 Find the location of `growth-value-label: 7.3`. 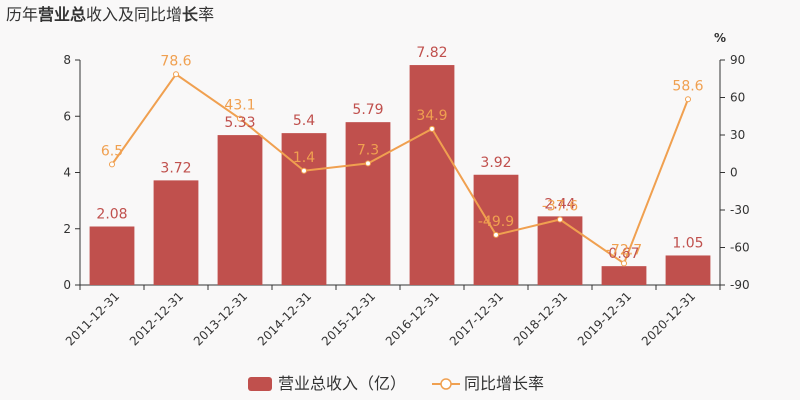

growth-value-label: 7.3 is located at coordinates (368, 150).